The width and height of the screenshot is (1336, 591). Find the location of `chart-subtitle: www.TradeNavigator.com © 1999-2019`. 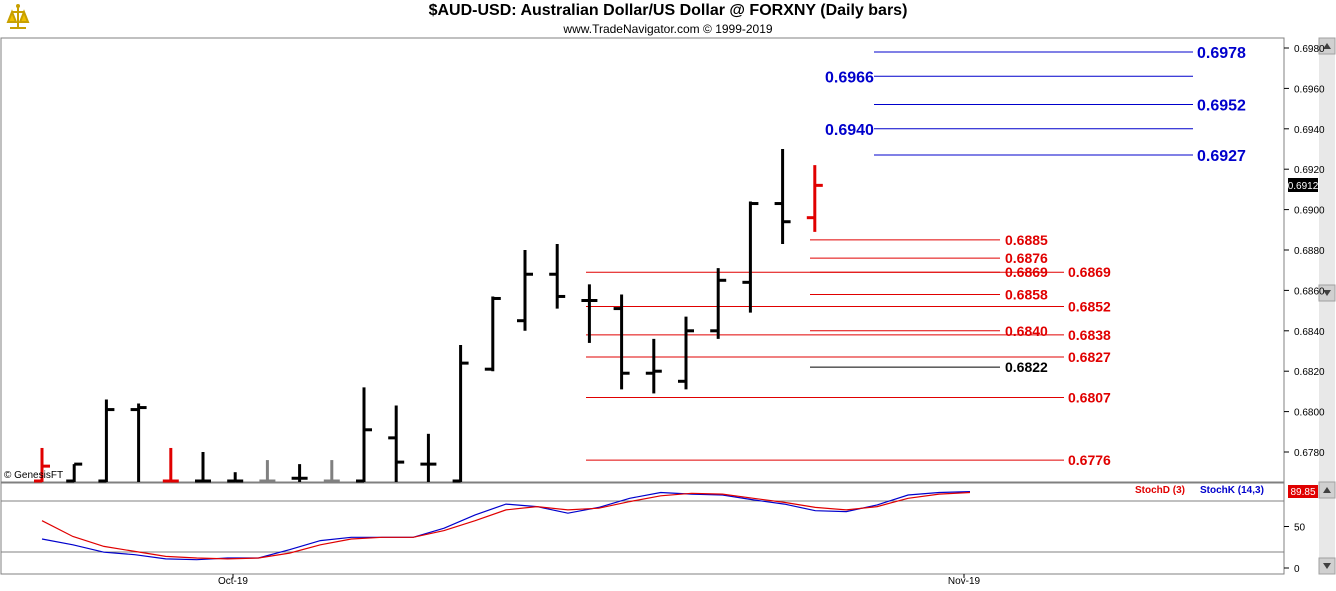

chart-subtitle: www.TradeNavigator.com © 1999-2019 is located at coordinates (668, 29).